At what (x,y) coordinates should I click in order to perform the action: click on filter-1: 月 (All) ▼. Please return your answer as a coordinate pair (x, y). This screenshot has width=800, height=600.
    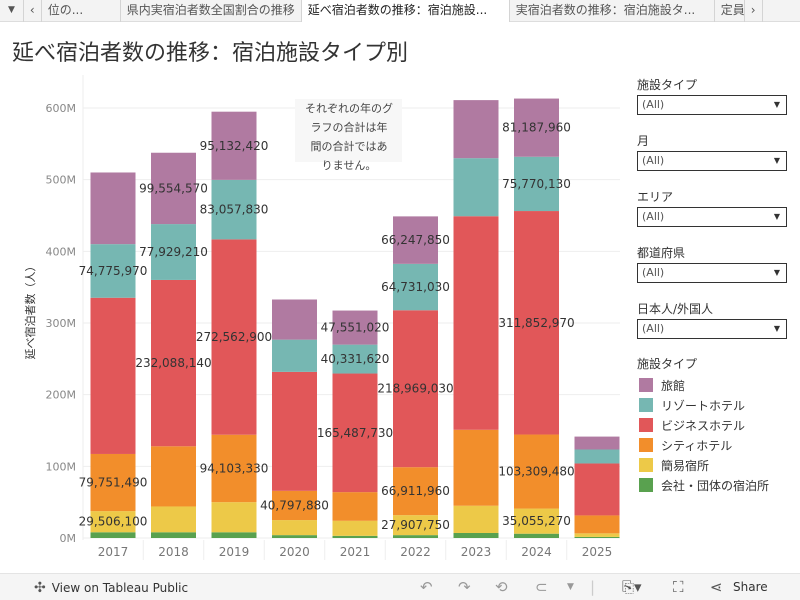
    Looking at the image, I should click on (712, 152).